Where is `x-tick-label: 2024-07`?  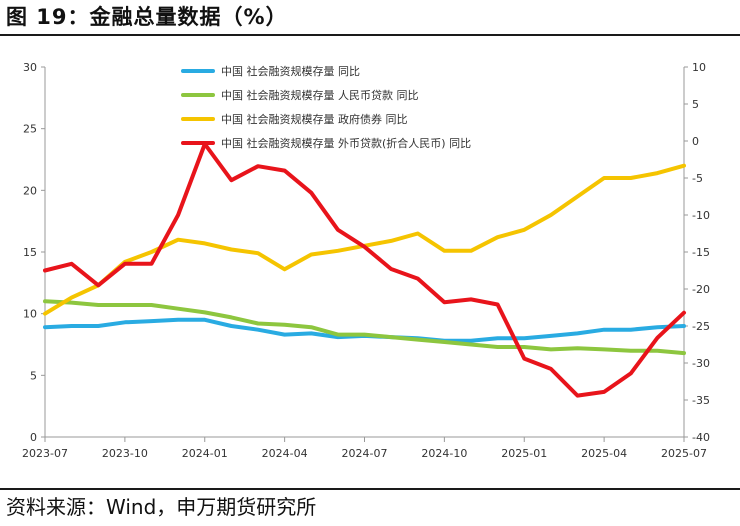 x-tick-label: 2024-07 is located at coordinates (365, 453).